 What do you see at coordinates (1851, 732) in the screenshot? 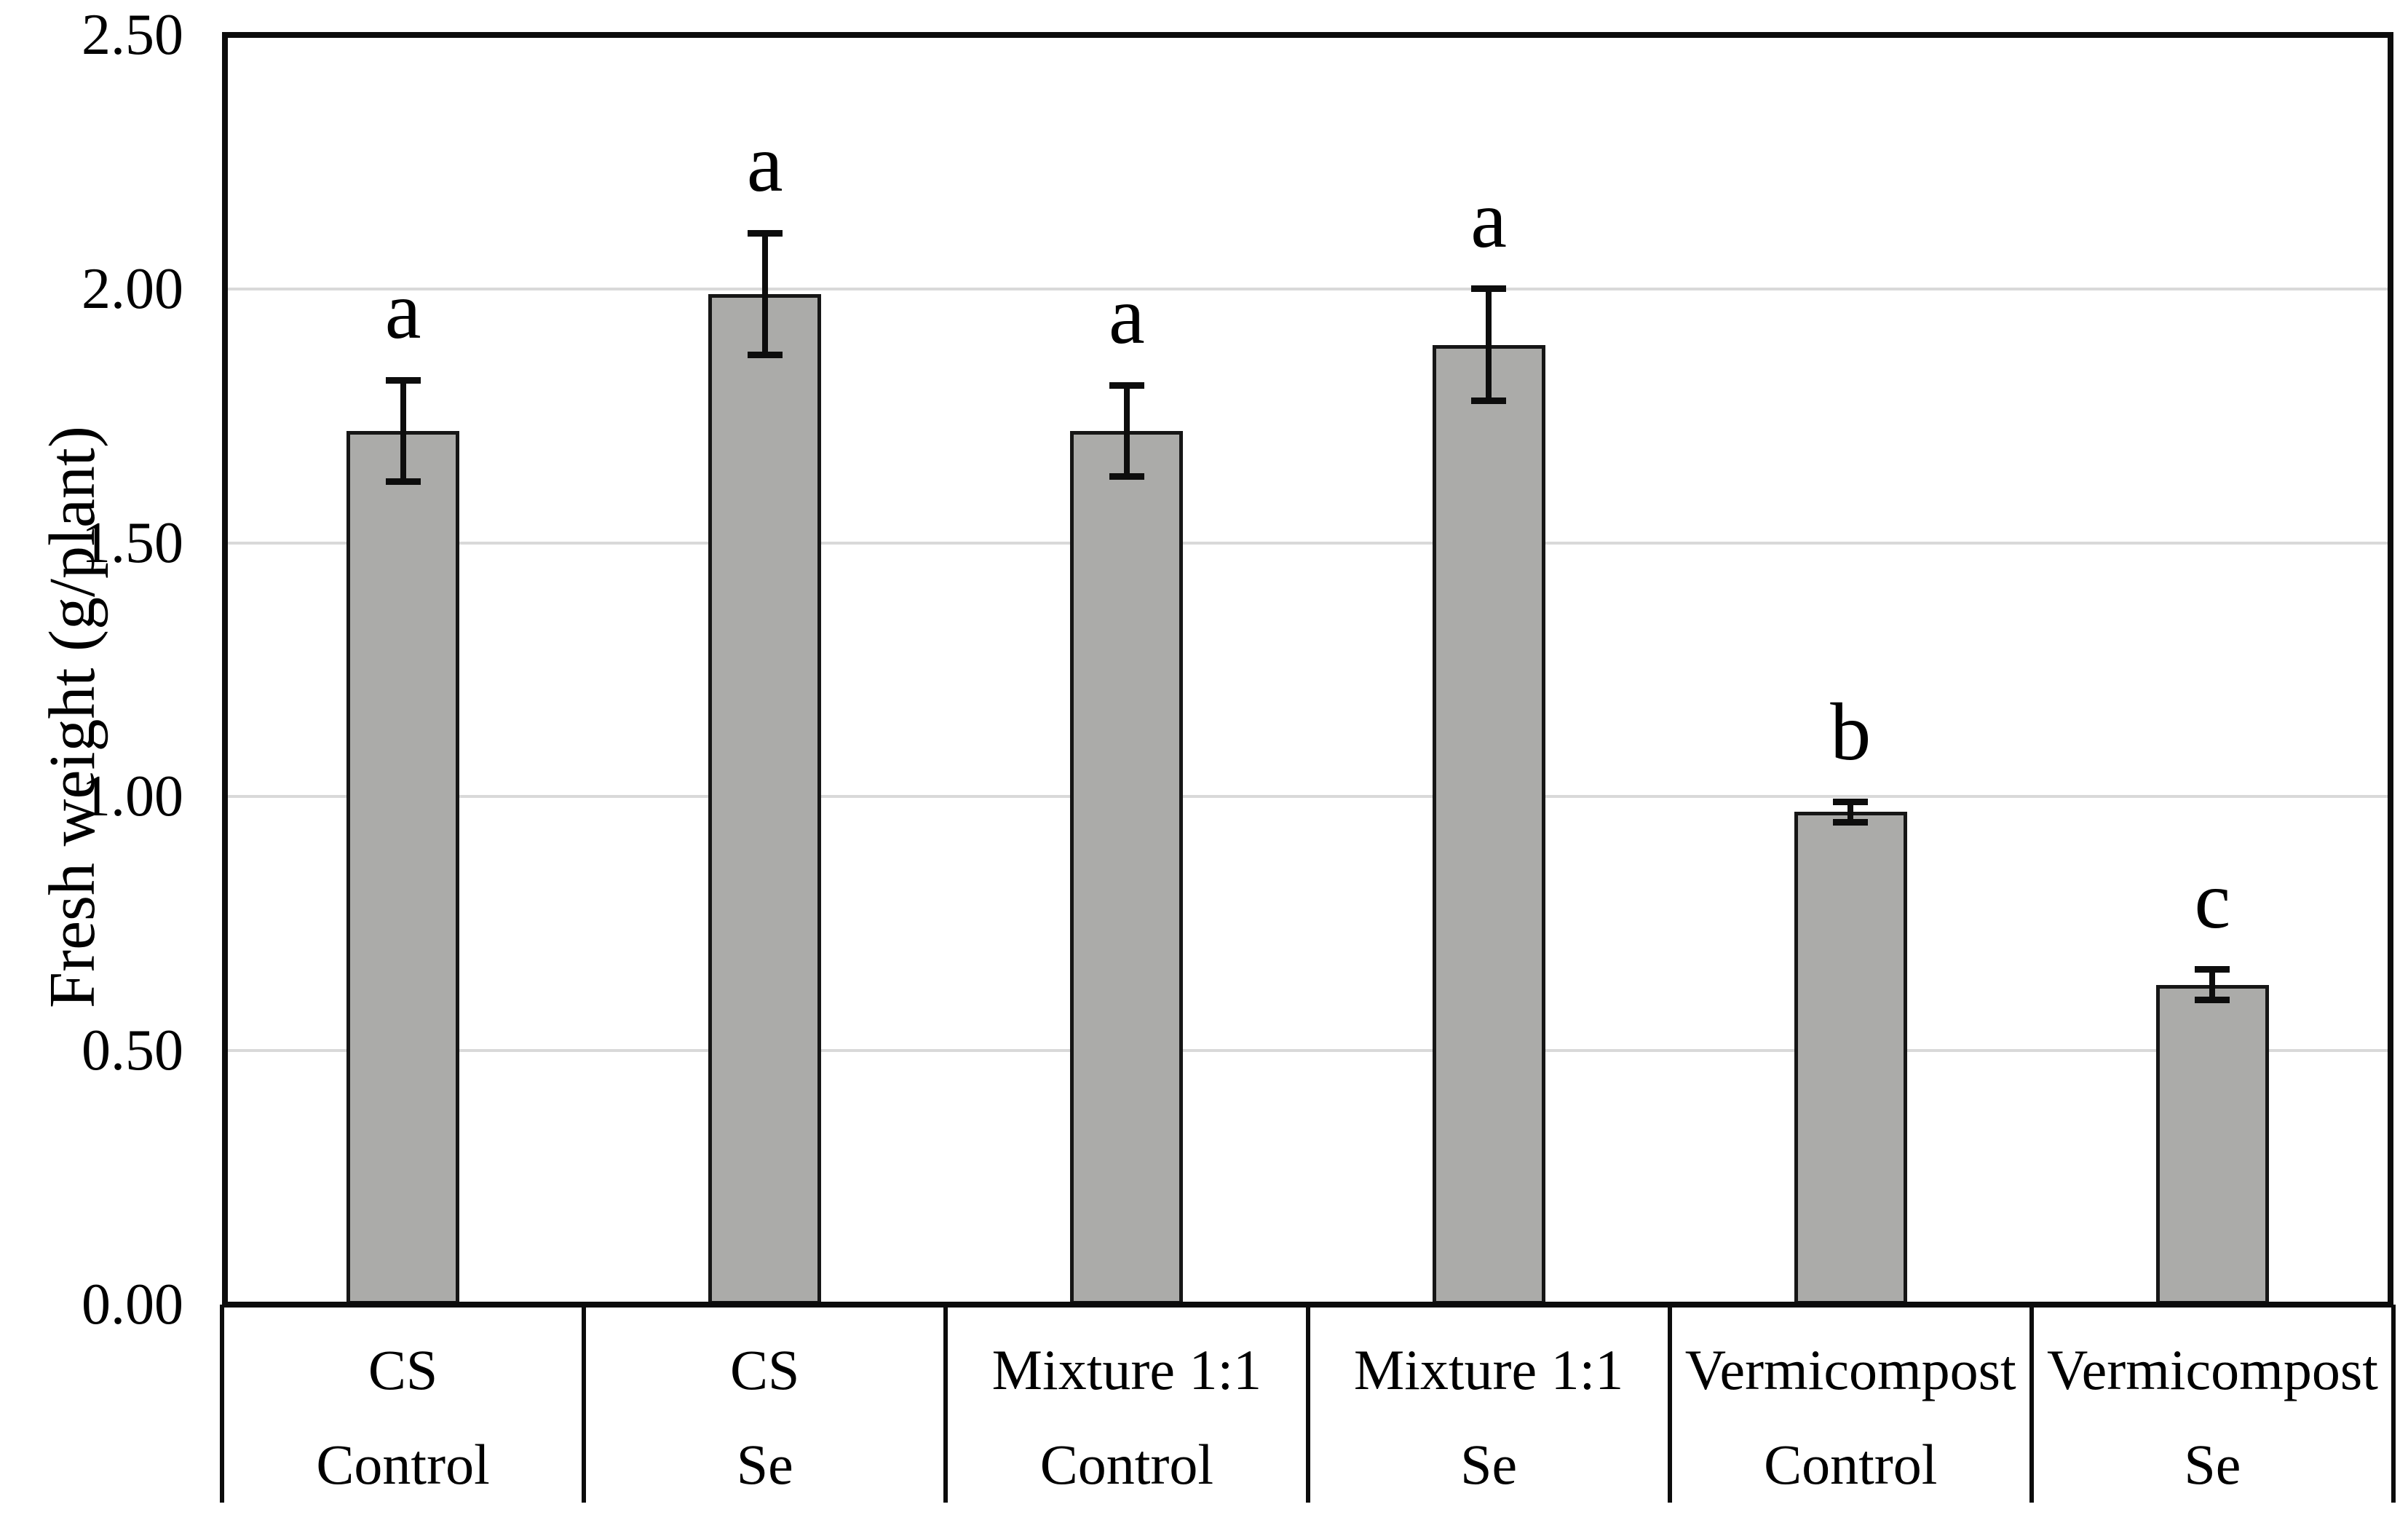
I see `significance-letter: b` at bounding box center [1851, 732].